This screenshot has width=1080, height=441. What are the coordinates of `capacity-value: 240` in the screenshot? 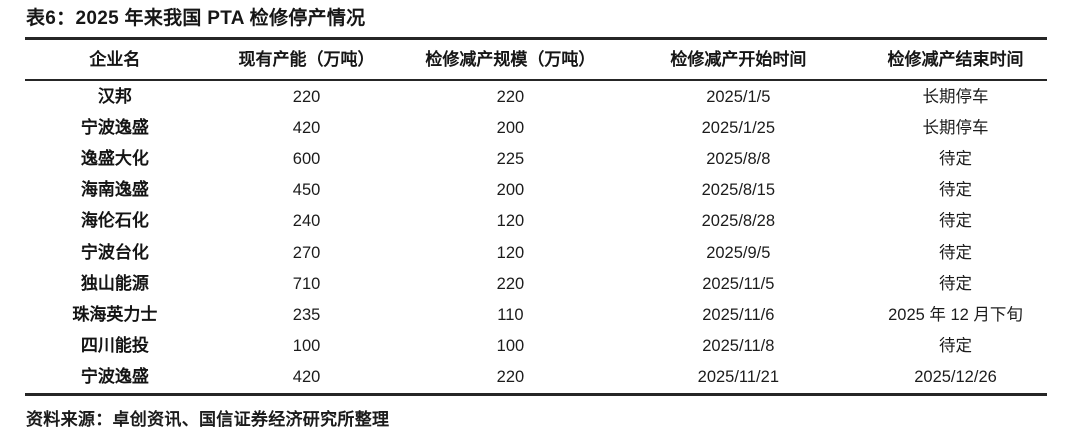 It's located at (306, 221).